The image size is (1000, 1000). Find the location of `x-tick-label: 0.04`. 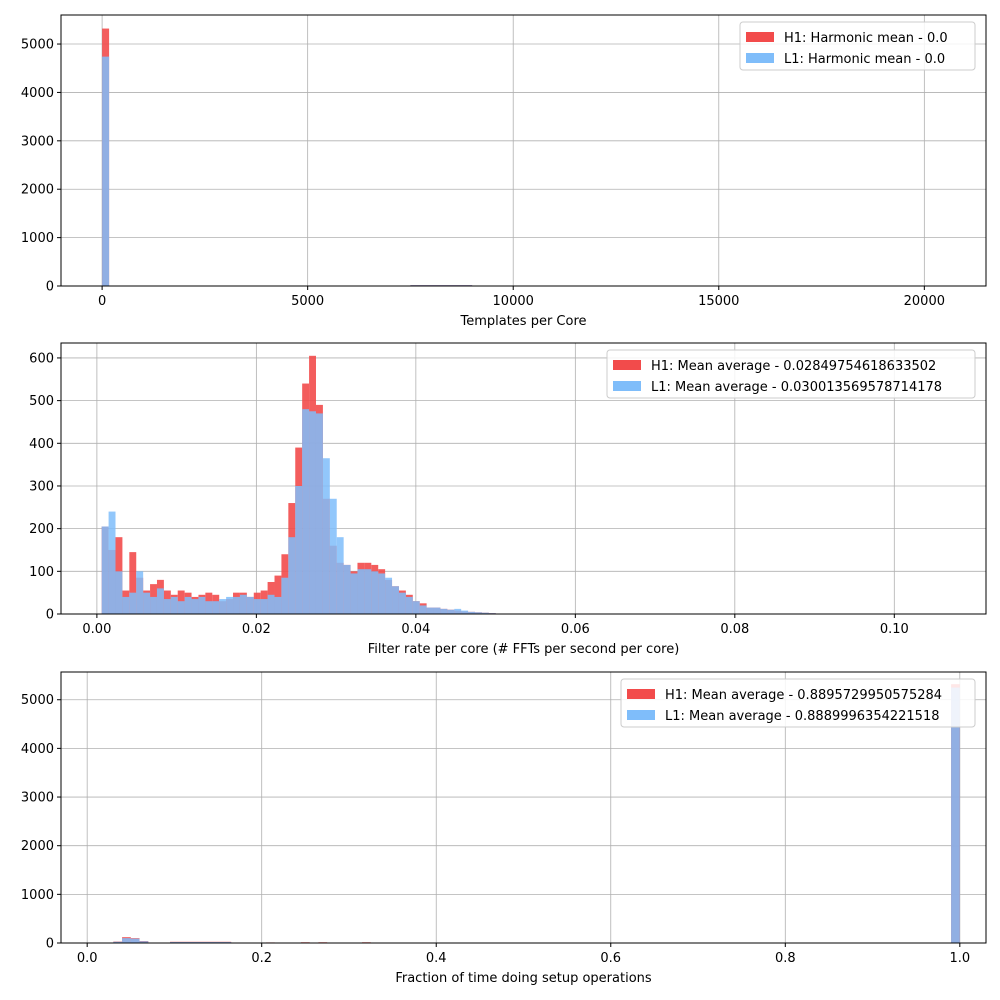

x-tick-label: 0.04 is located at coordinates (415, 629).